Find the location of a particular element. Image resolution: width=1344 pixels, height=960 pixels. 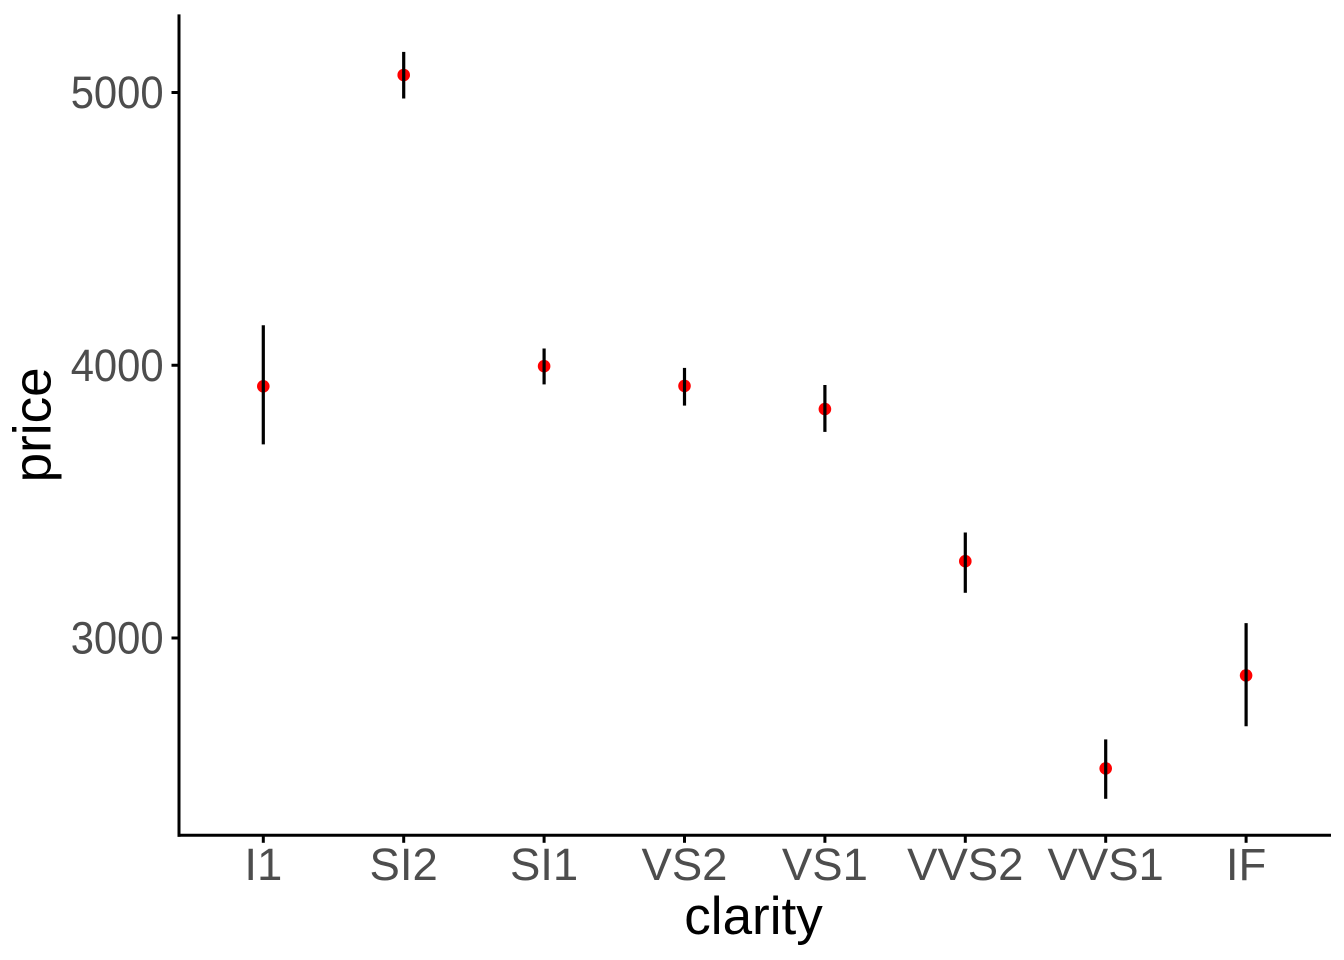

svg-text: I1 is located at coordinates (263, 864).